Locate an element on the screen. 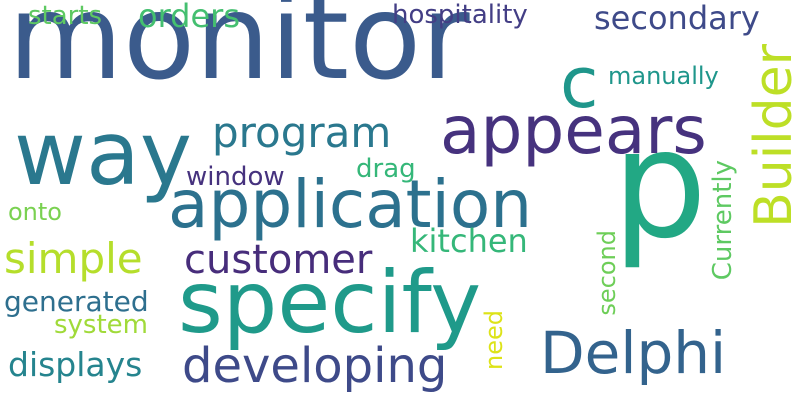 The height and width of the screenshot is (400, 800). word-builder: Builder is located at coordinates (772, 136).